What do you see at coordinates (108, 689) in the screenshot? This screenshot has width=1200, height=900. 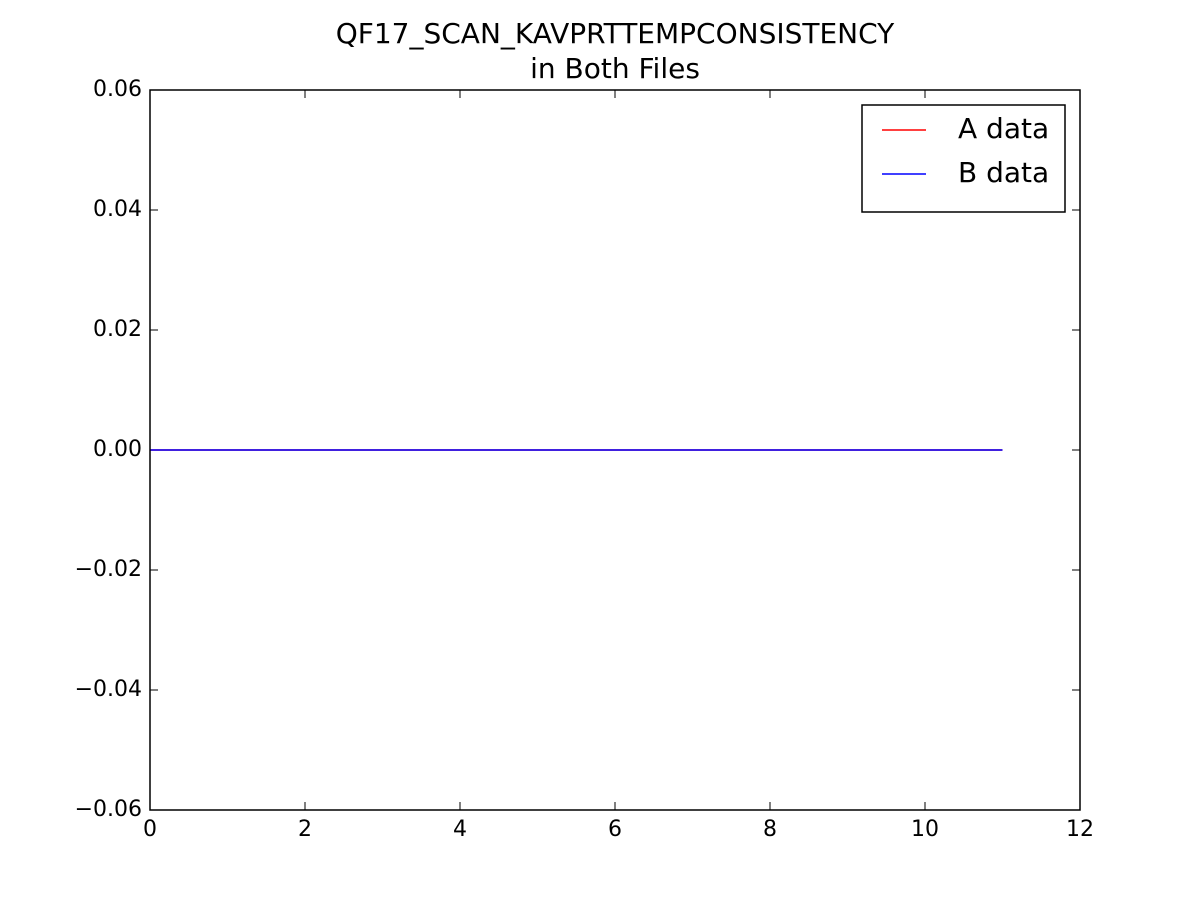 I see `y-tick-label: −0.04` at bounding box center [108, 689].